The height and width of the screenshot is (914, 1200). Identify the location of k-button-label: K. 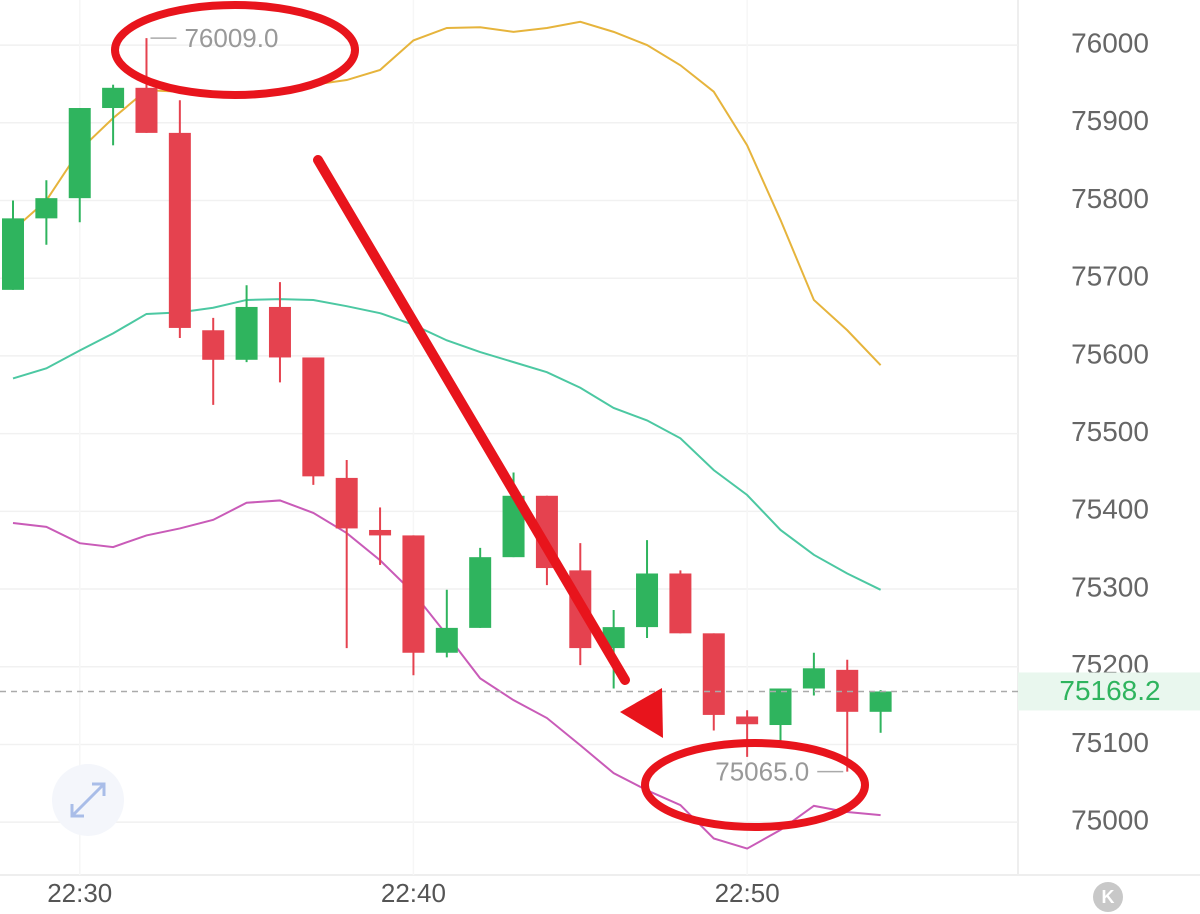
(1108, 897).